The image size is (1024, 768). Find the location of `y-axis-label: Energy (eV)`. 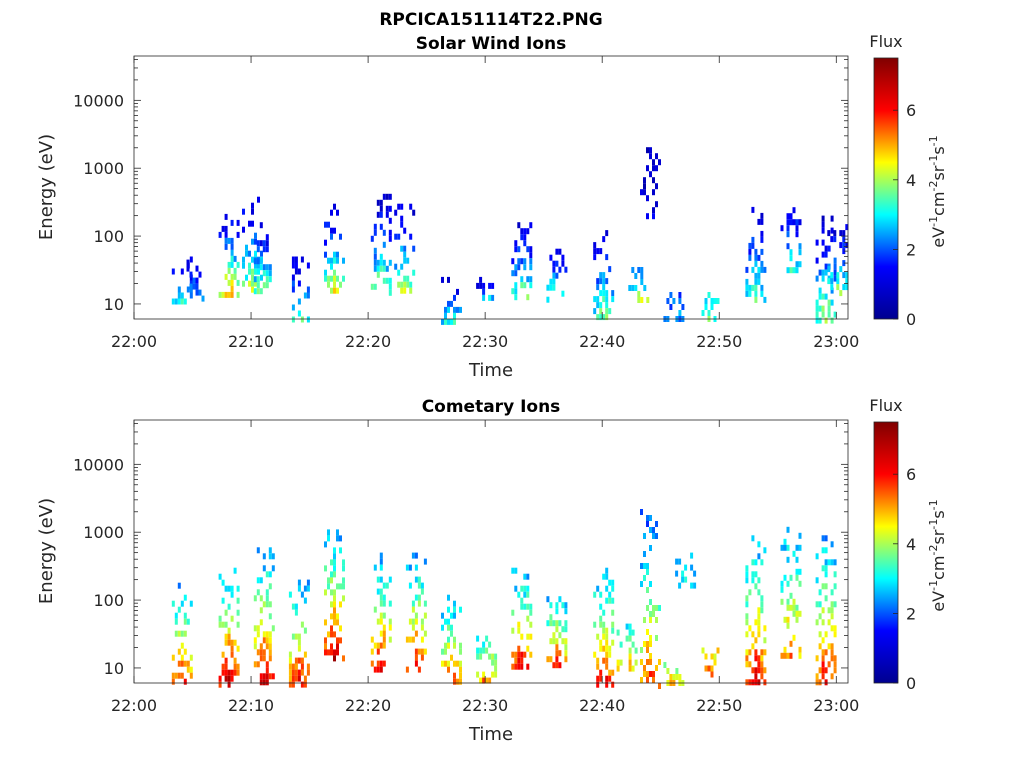

y-axis-label: Energy (eV) is located at coordinates (46, 551).